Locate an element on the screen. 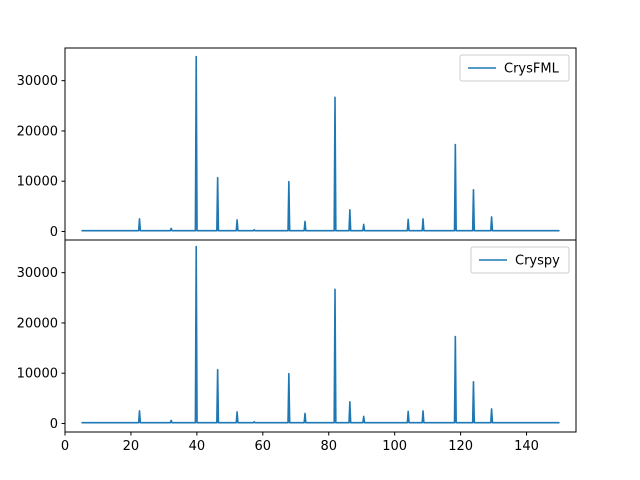 This screenshot has height=480, width=640. x-tick-label: 100 is located at coordinates (394, 446).